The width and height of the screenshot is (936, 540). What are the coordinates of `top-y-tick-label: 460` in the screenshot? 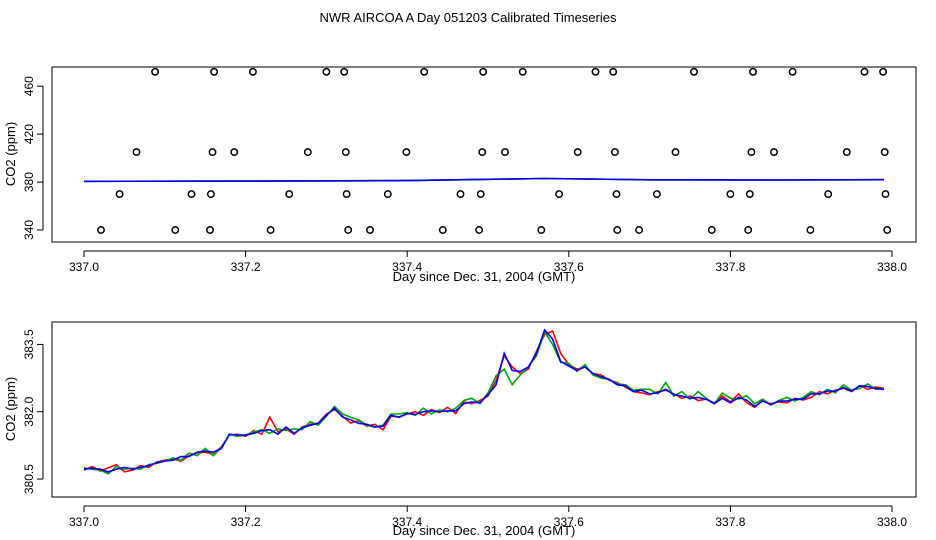 It's located at (29, 86).